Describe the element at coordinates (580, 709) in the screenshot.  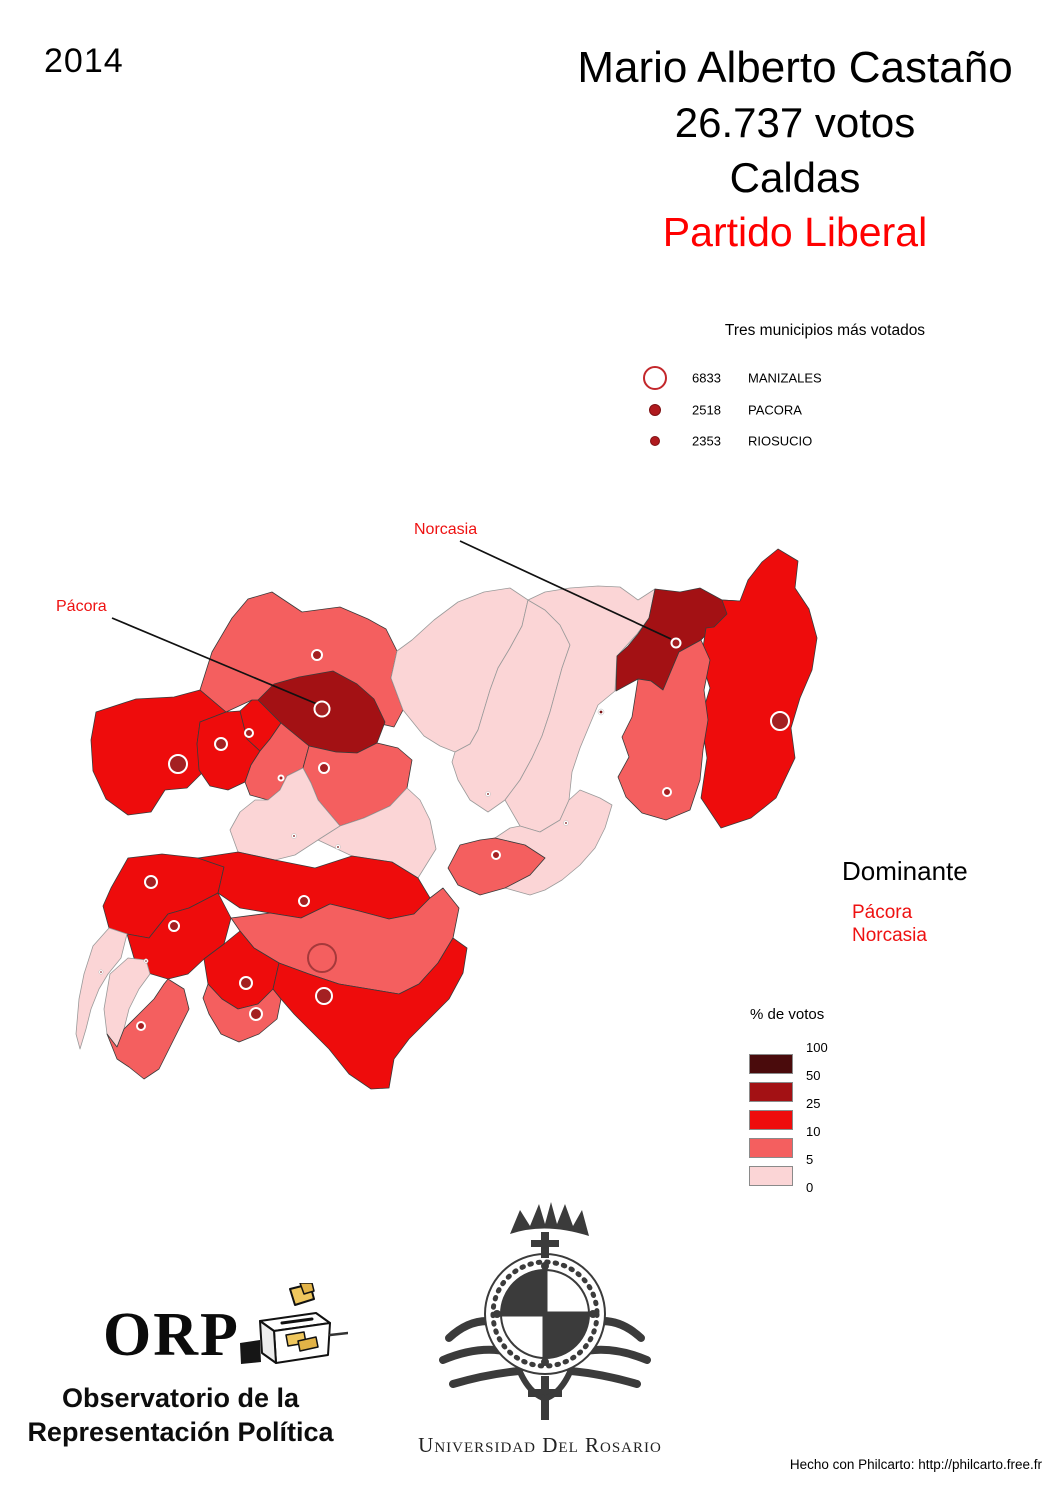
I see `map-region-east-pink` at that location.